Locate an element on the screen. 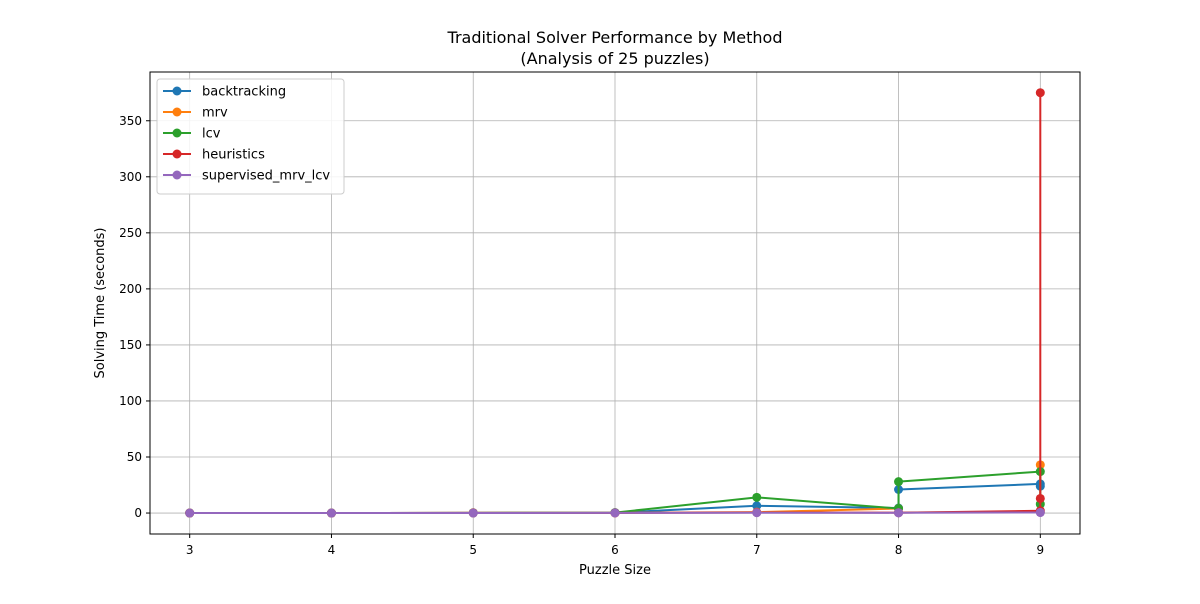 The image size is (1200, 604). series-supervised_mrv_lcv is located at coordinates (615, 512).